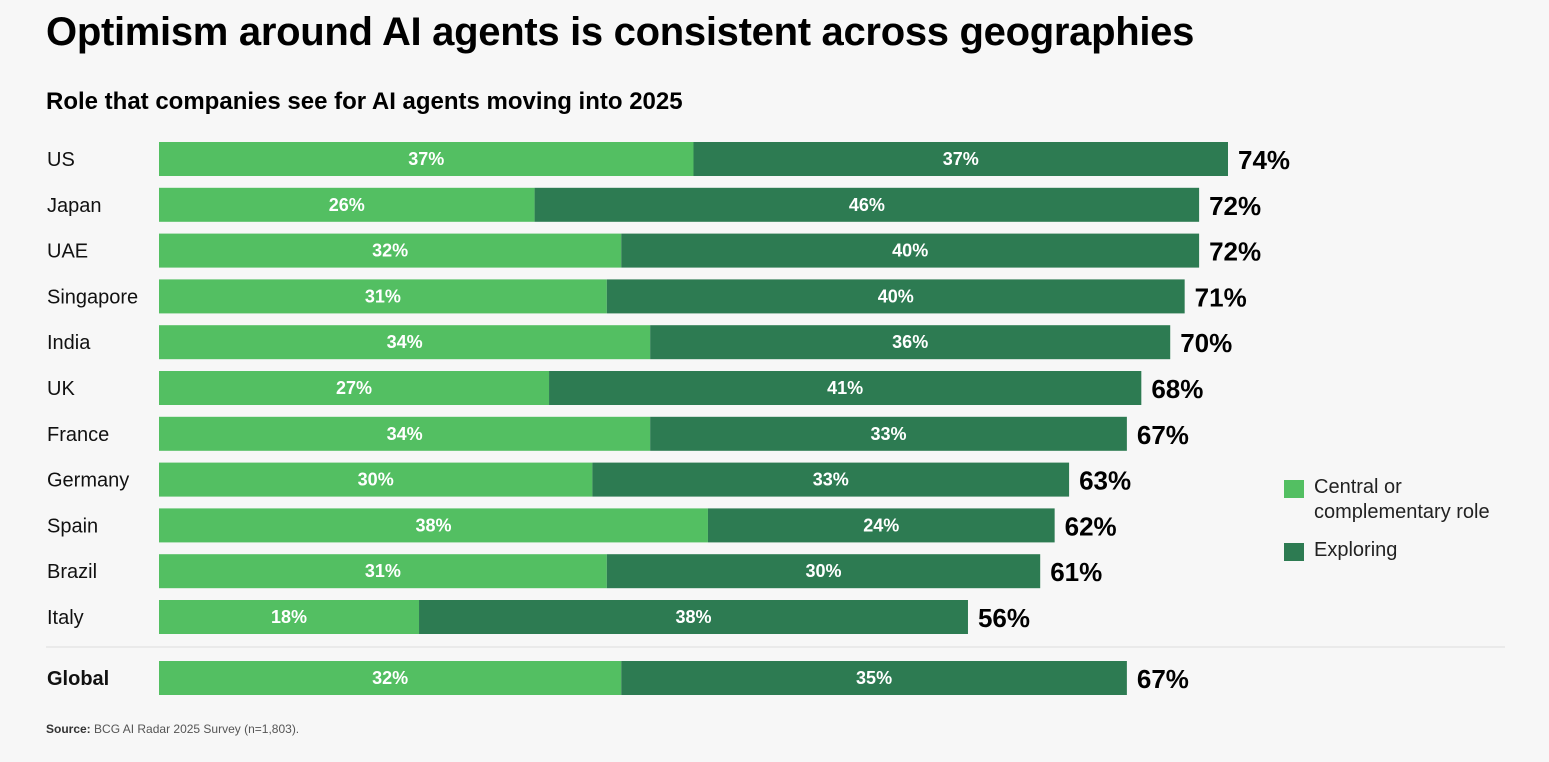 The width and height of the screenshot is (1549, 762). Describe the element at coordinates (1402, 499) in the screenshot. I see `legend-label-central: Central or complementary role` at that location.